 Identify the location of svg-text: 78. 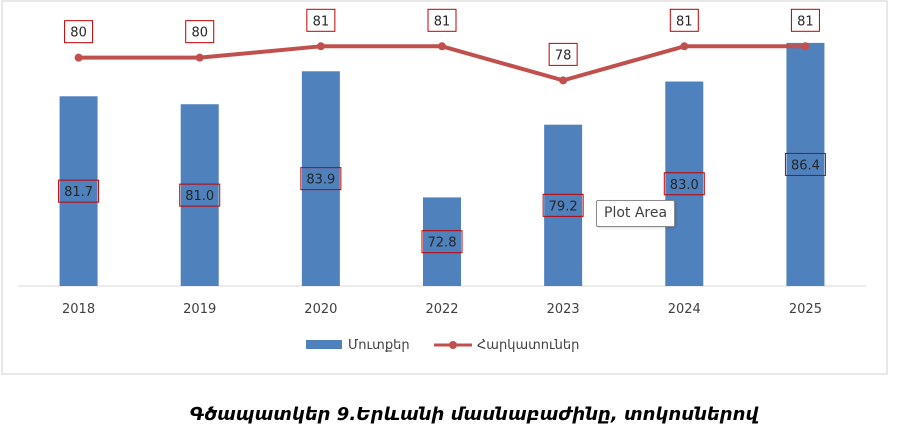
(563, 55).